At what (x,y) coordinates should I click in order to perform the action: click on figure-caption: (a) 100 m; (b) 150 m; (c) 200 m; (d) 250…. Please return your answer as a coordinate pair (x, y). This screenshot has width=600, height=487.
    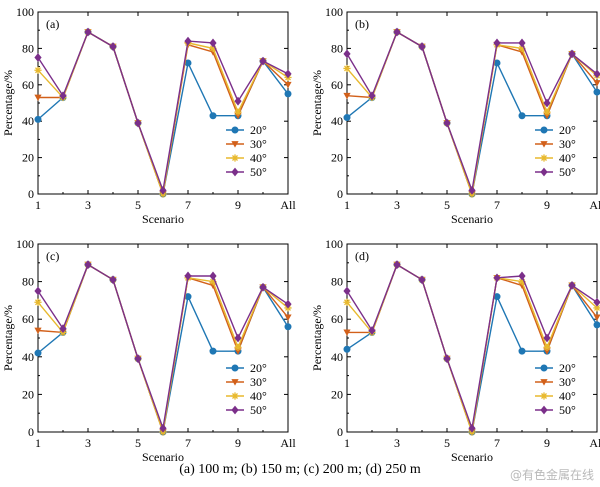
    Looking at the image, I should click on (300, 469).